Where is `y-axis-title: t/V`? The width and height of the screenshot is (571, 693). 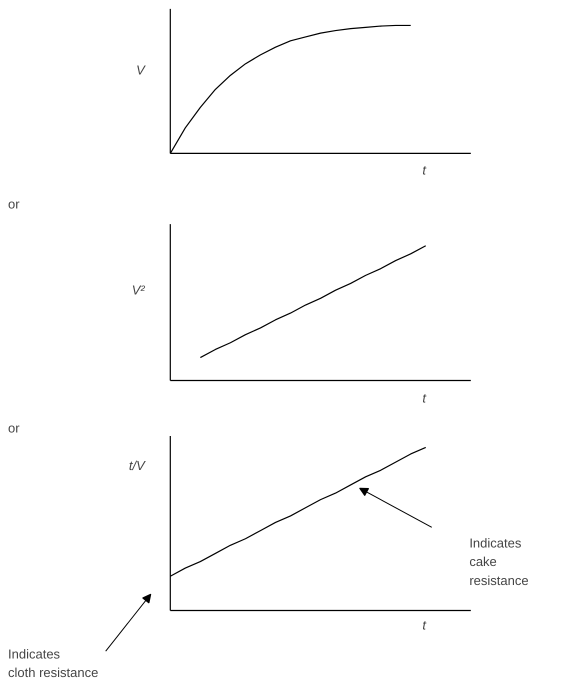
y-axis-title: t/V is located at coordinates (137, 465).